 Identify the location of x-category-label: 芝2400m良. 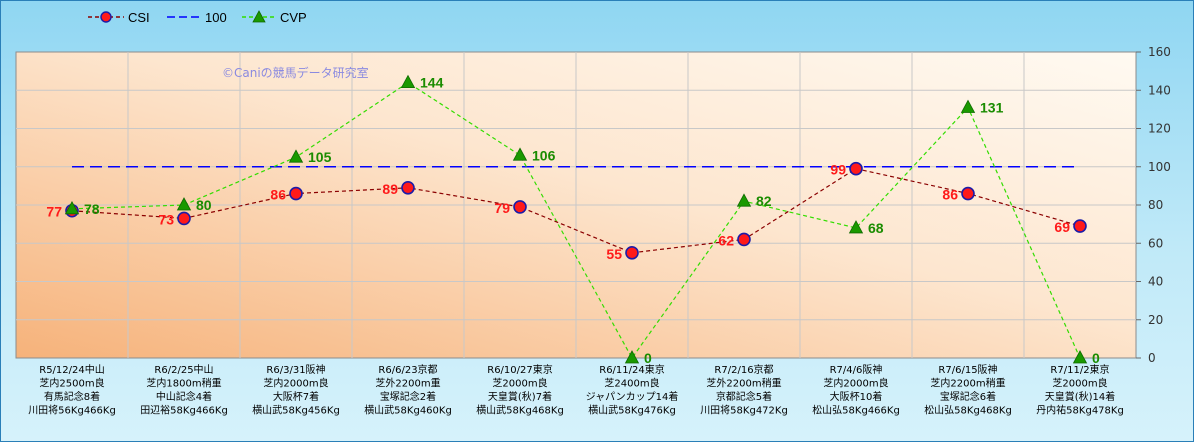
(631, 383).